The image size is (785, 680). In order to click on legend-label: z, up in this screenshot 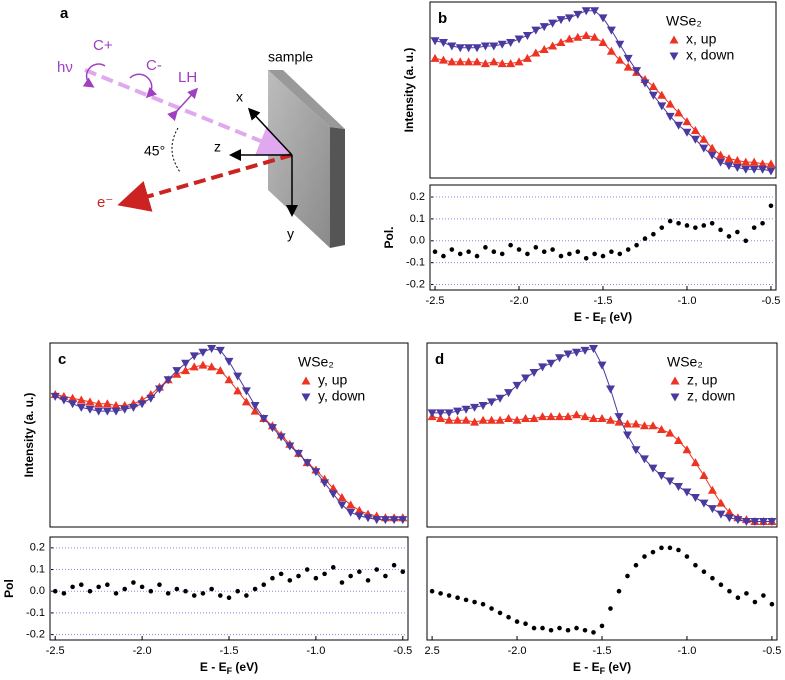, I will do `click(702, 380)`.